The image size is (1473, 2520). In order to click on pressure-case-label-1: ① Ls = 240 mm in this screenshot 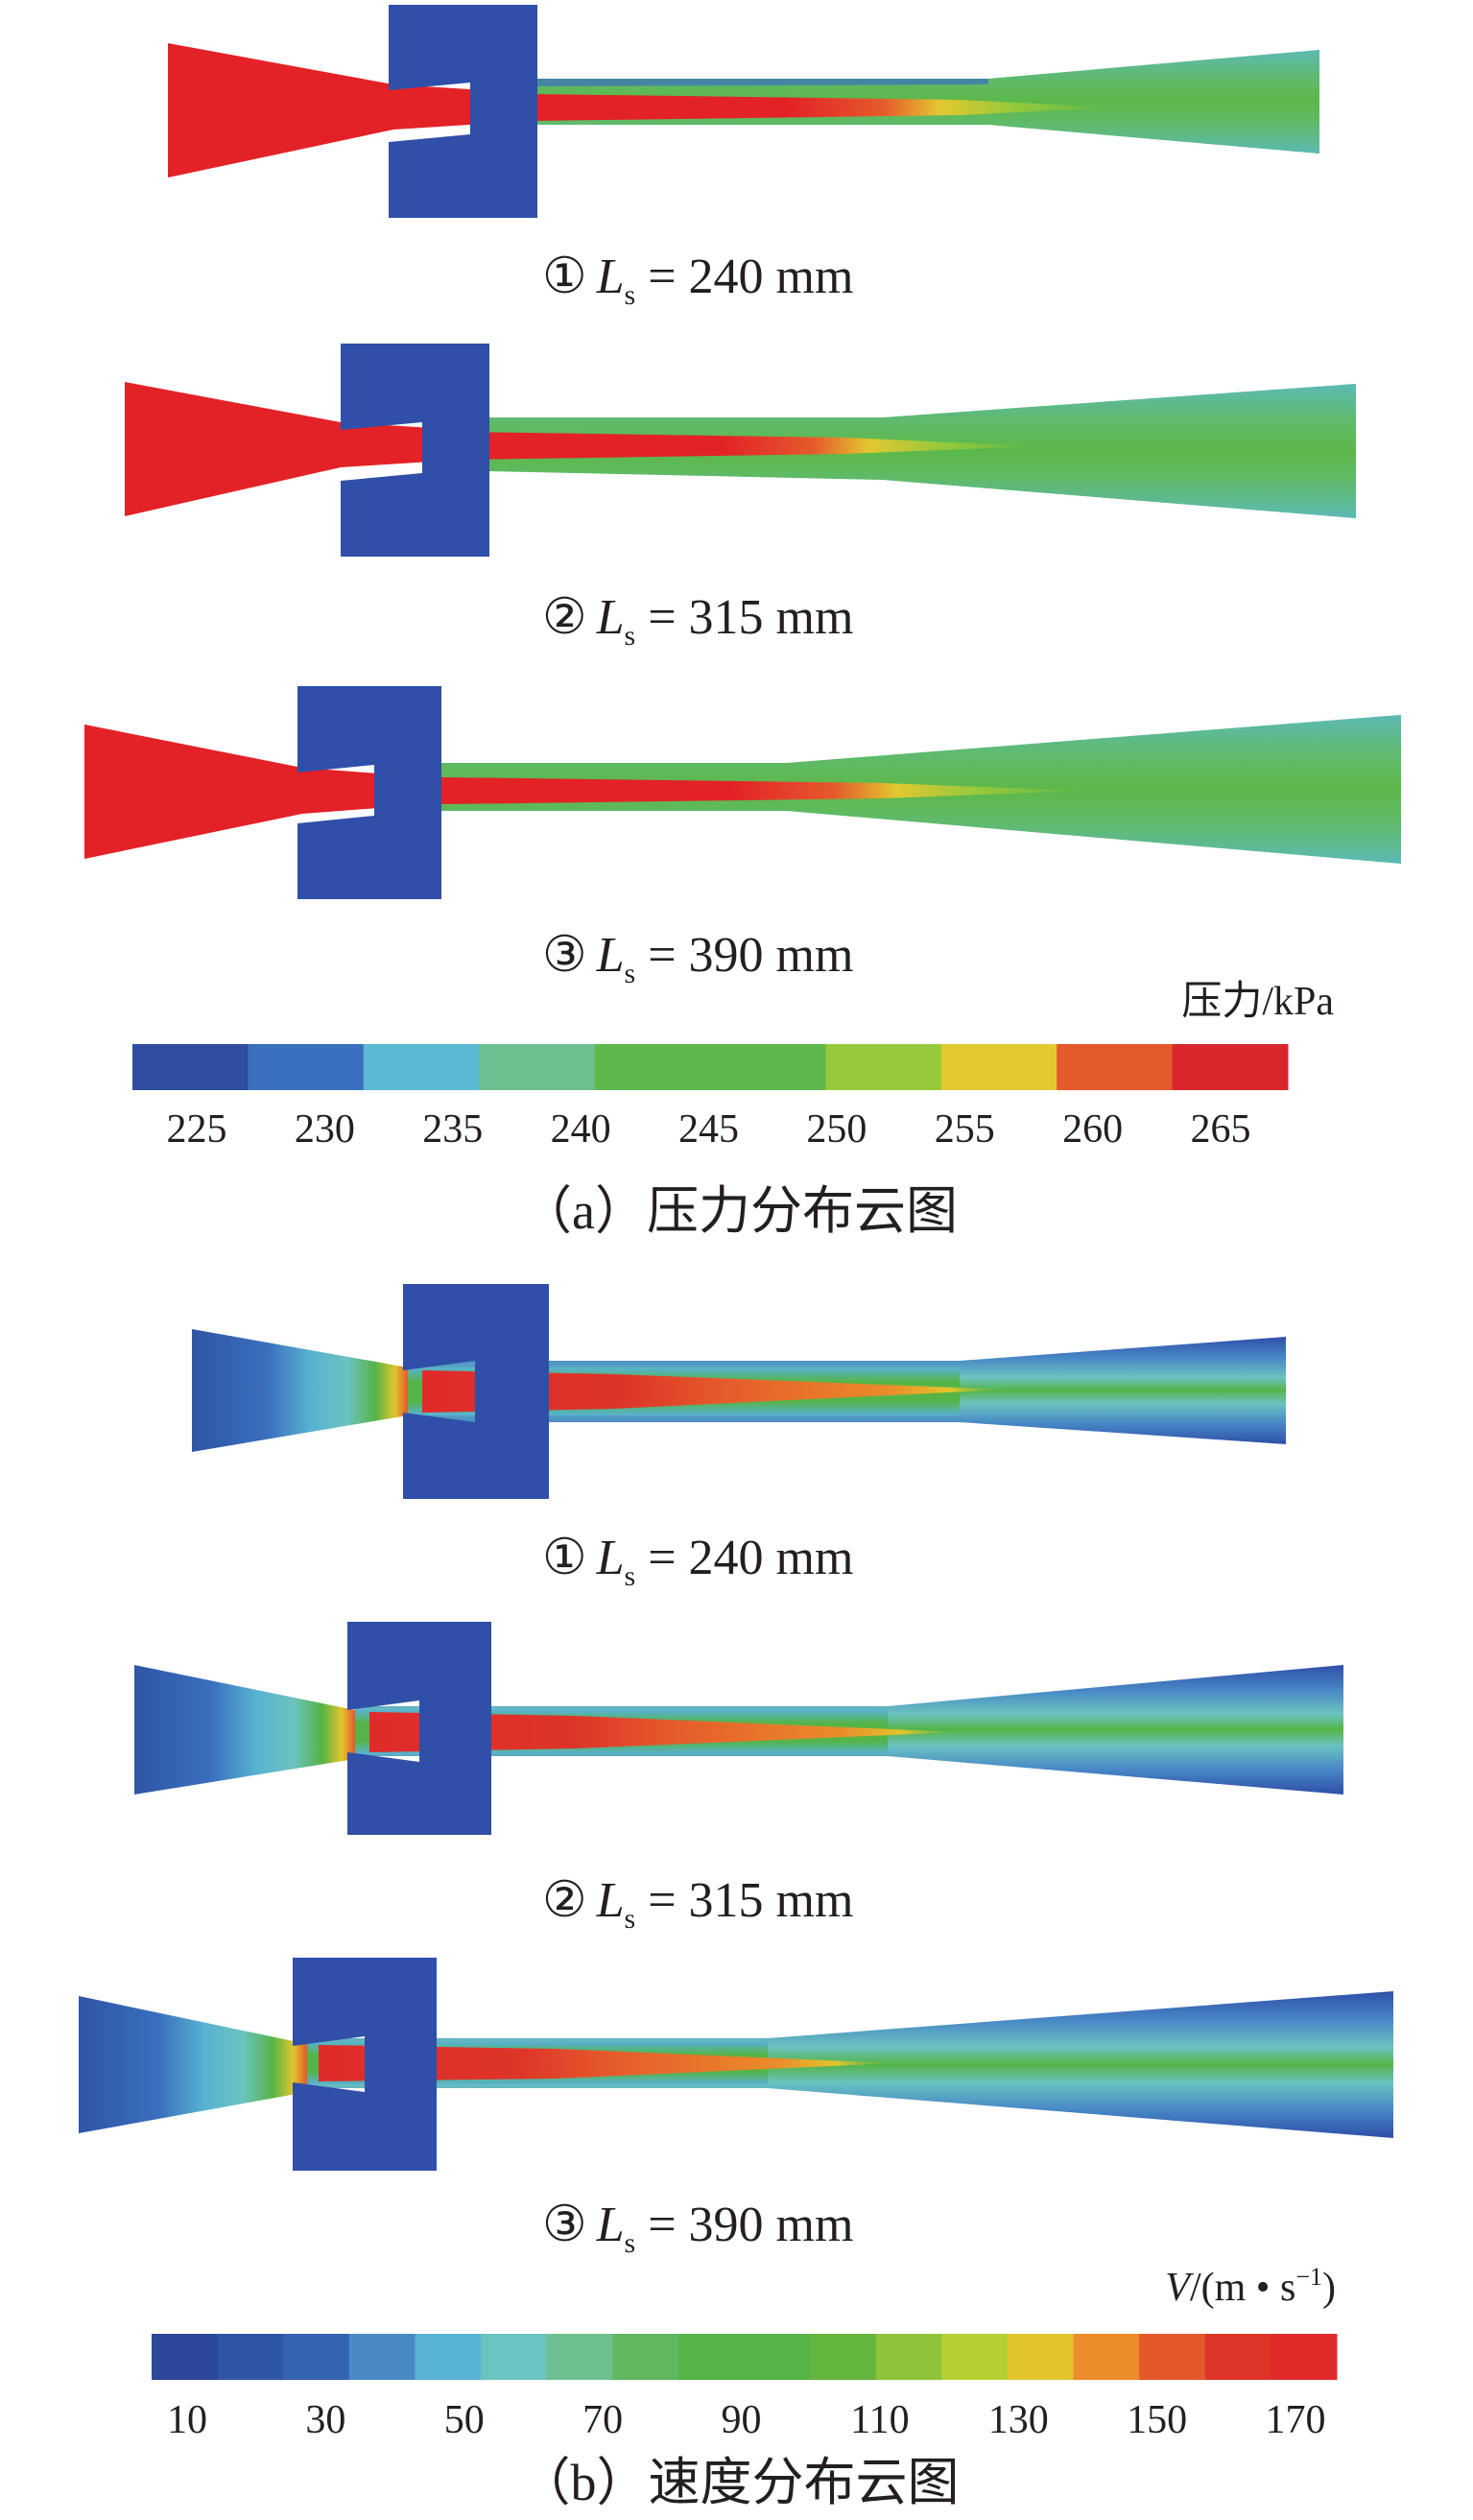, I will do `click(697, 280)`.